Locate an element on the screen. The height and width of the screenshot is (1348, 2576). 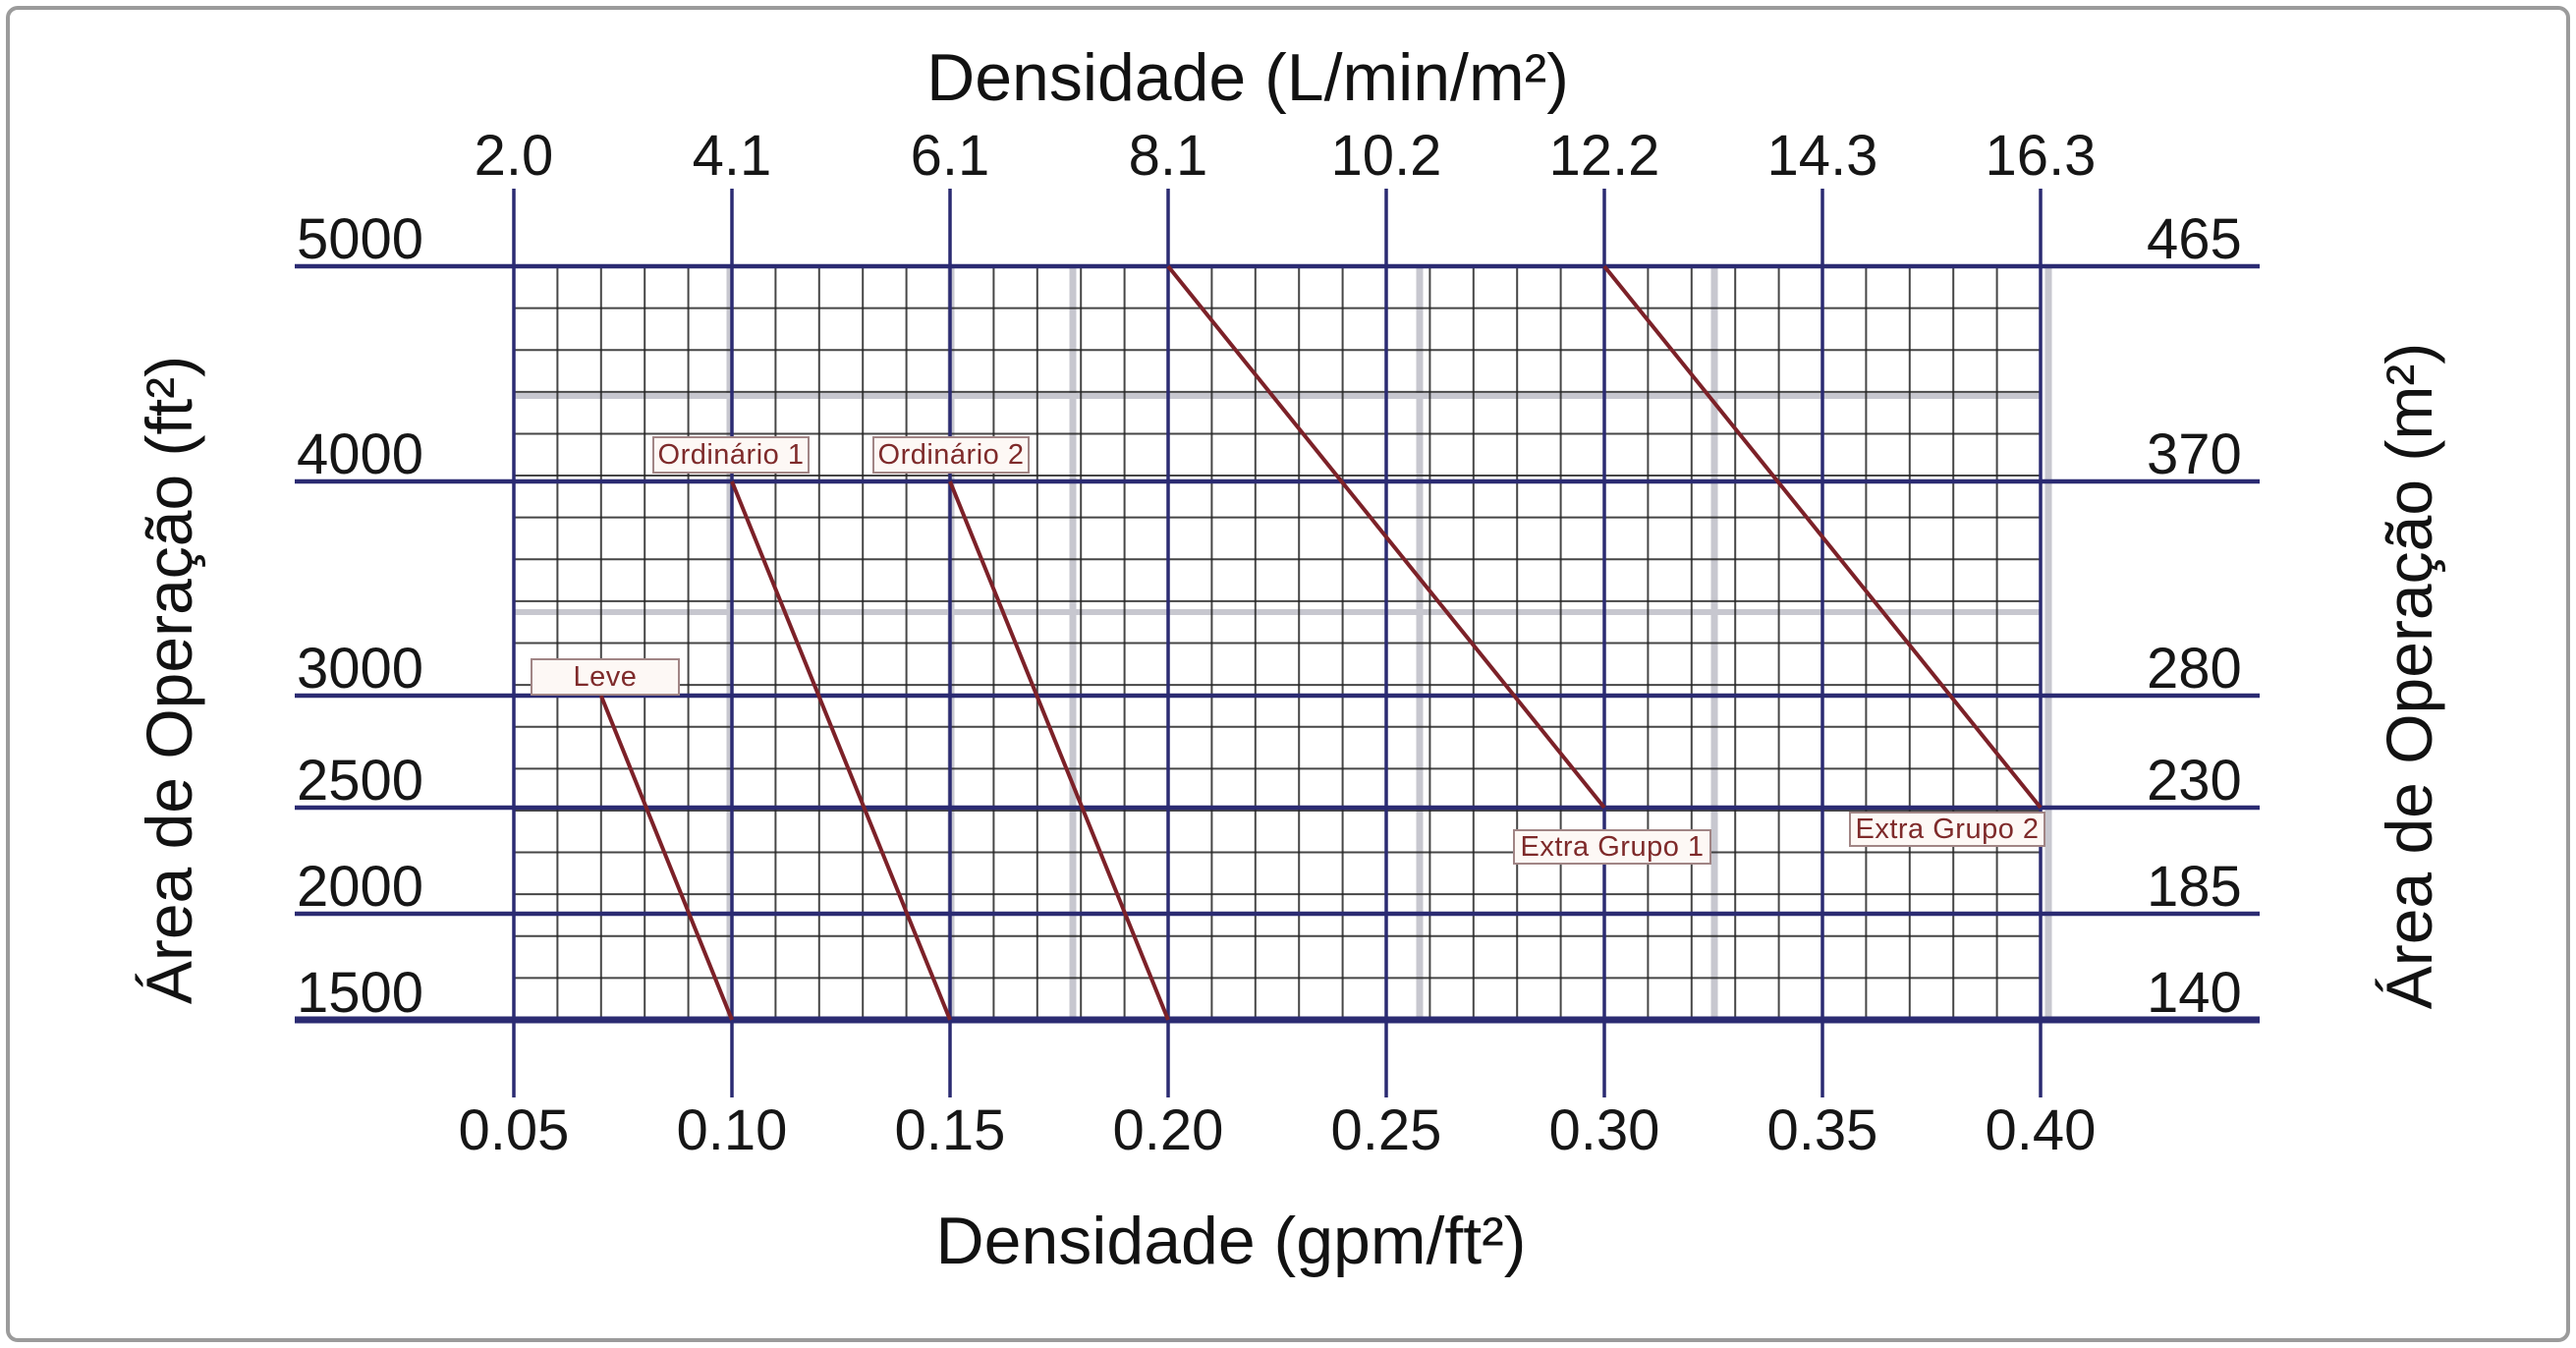
bottom-tick-label: 0.05 is located at coordinates (514, 1130).